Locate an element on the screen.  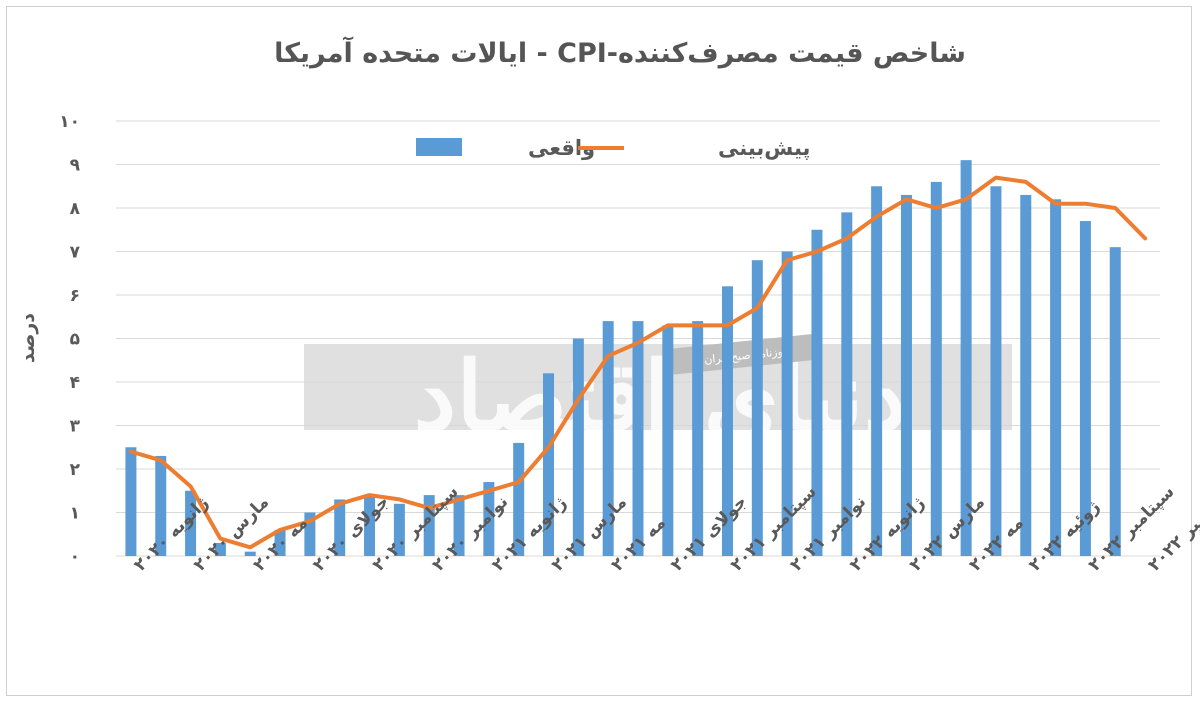
y-axis-label: درصد is located at coordinates (28, 338).